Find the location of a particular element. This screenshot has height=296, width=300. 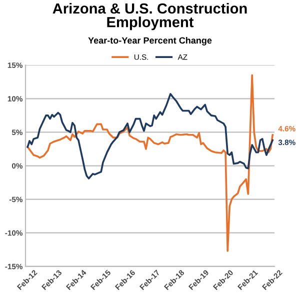

chart-subtitle: Year-to-Year Percent Change is located at coordinates (150, 41).